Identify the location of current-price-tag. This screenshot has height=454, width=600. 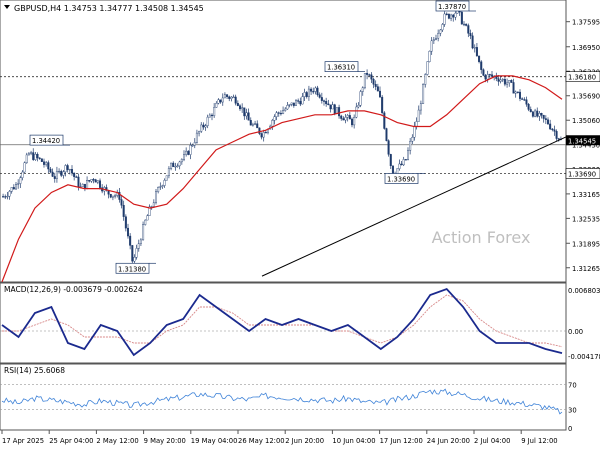
(583, 140).